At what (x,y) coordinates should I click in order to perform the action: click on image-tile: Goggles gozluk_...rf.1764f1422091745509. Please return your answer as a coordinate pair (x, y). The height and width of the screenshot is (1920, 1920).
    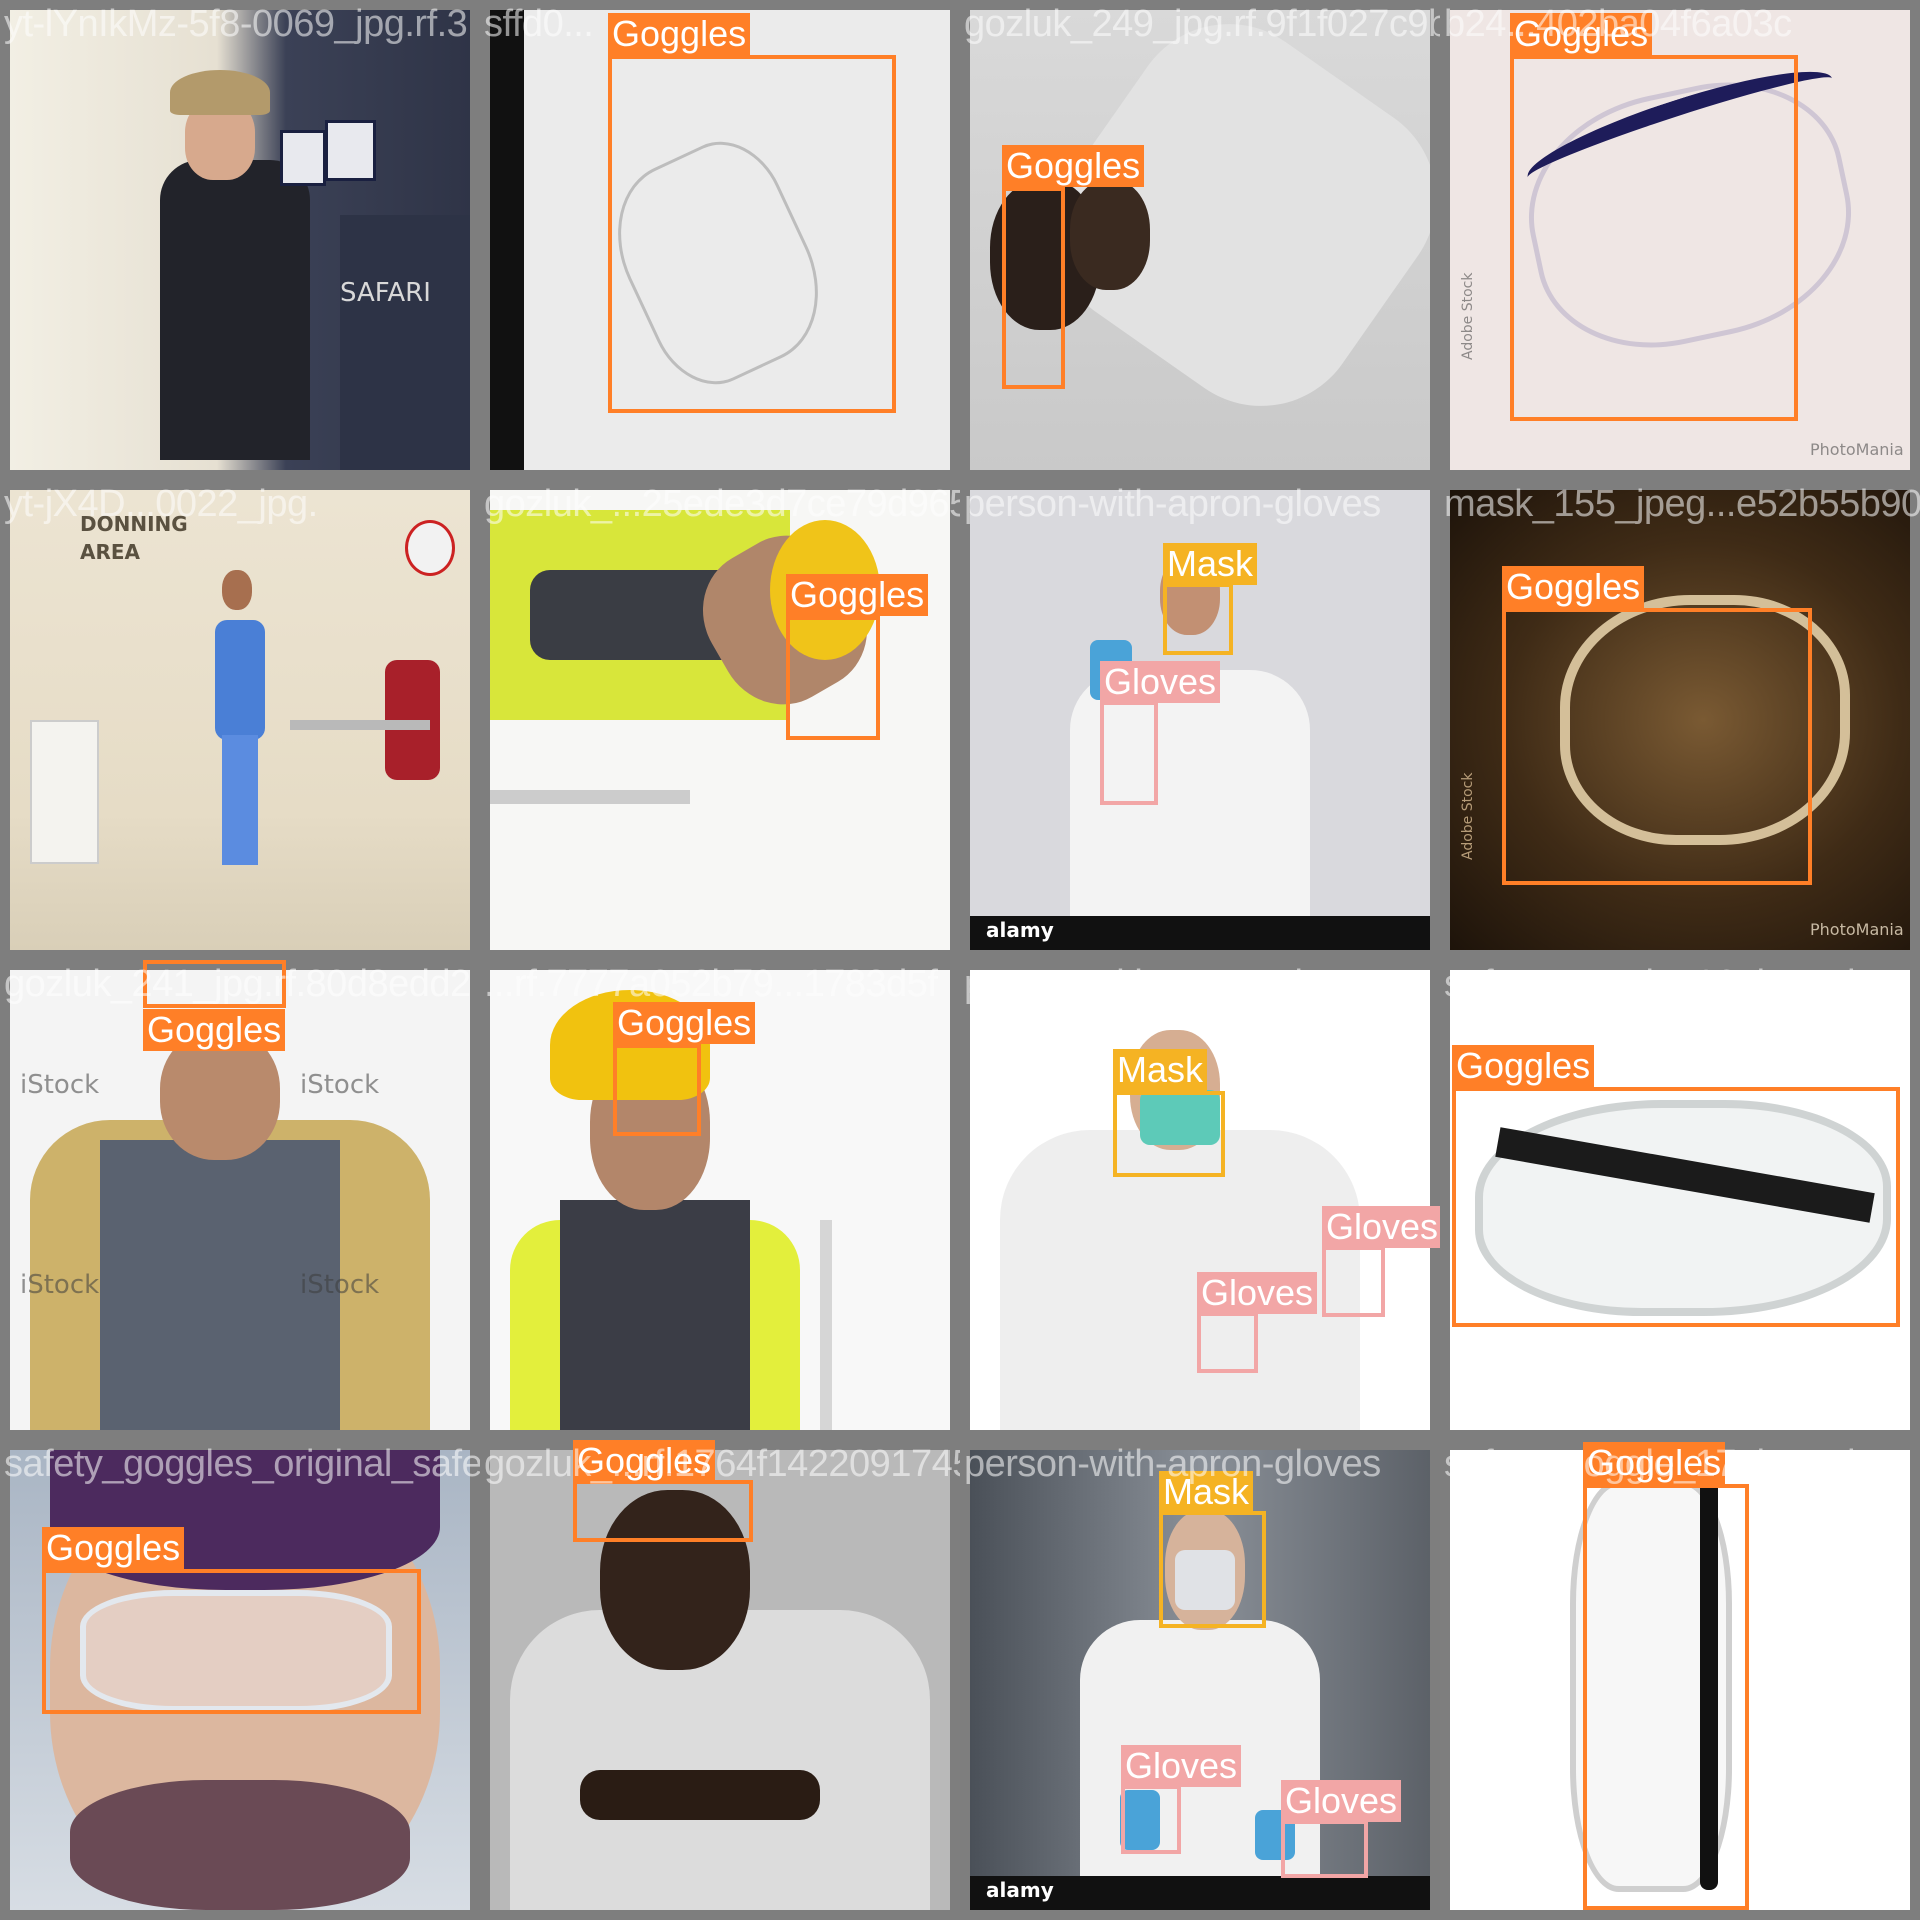
    Looking at the image, I should click on (720, 1680).